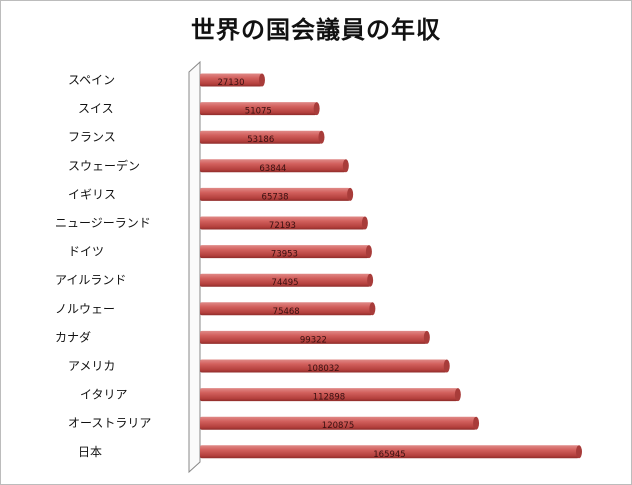  What do you see at coordinates (286, 312) in the screenshot?
I see `data-label: 75468` at bounding box center [286, 312].